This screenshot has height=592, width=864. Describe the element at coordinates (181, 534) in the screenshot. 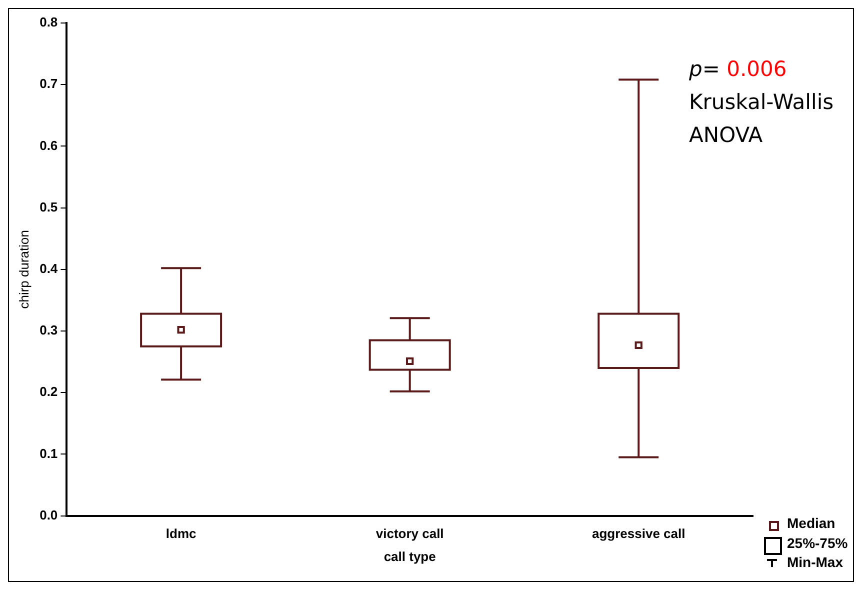

I see `x-tick-label: ldmc` at that location.